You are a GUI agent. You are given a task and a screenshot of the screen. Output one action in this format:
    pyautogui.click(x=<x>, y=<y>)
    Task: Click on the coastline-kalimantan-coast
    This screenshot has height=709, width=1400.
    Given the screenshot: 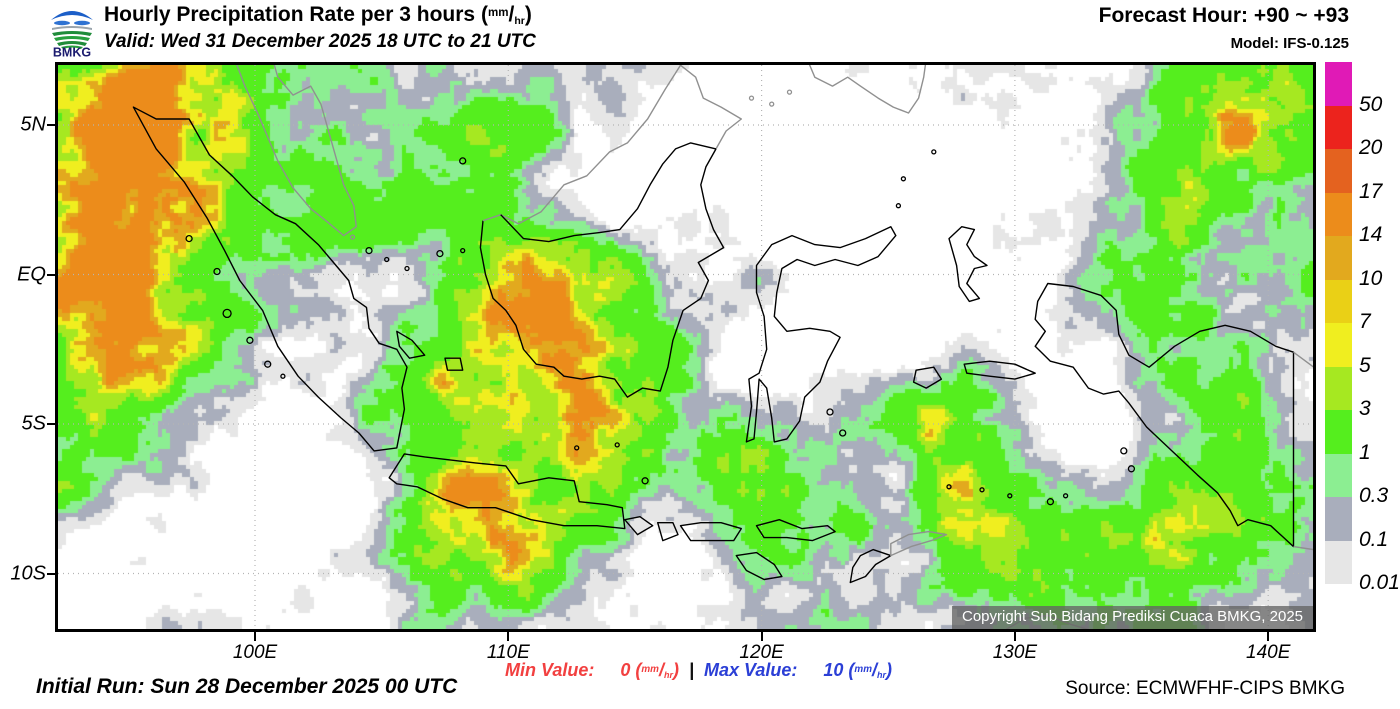 What is the action you would take?
    pyautogui.click(x=602, y=273)
    